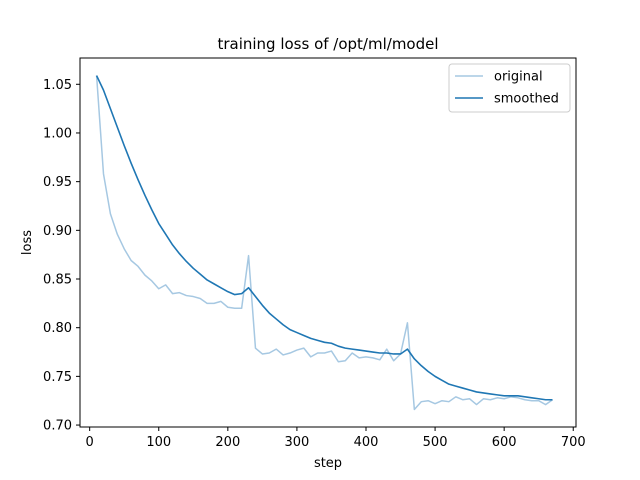  Describe the element at coordinates (57, 377) in the screenshot. I see `y-tick-label: 0.75` at that location.